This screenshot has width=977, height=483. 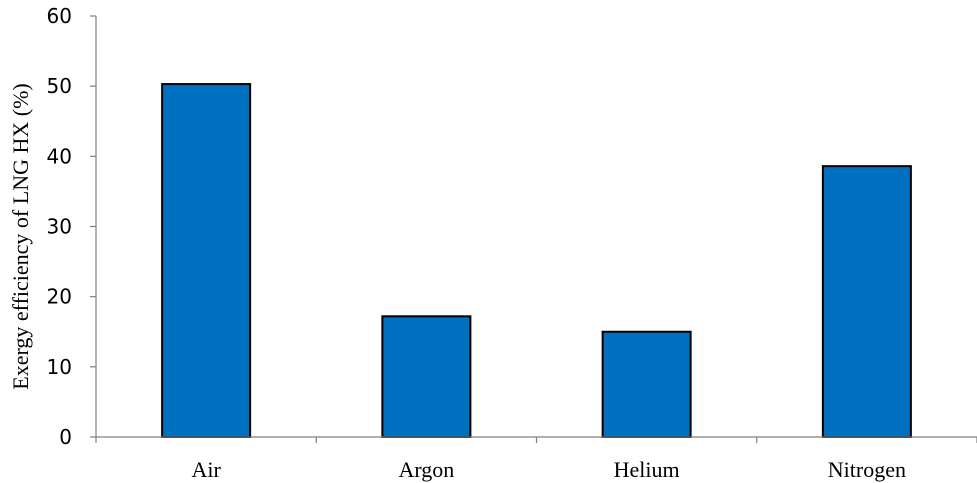 I want to click on y-tick-label: 60, so click(x=59, y=16).